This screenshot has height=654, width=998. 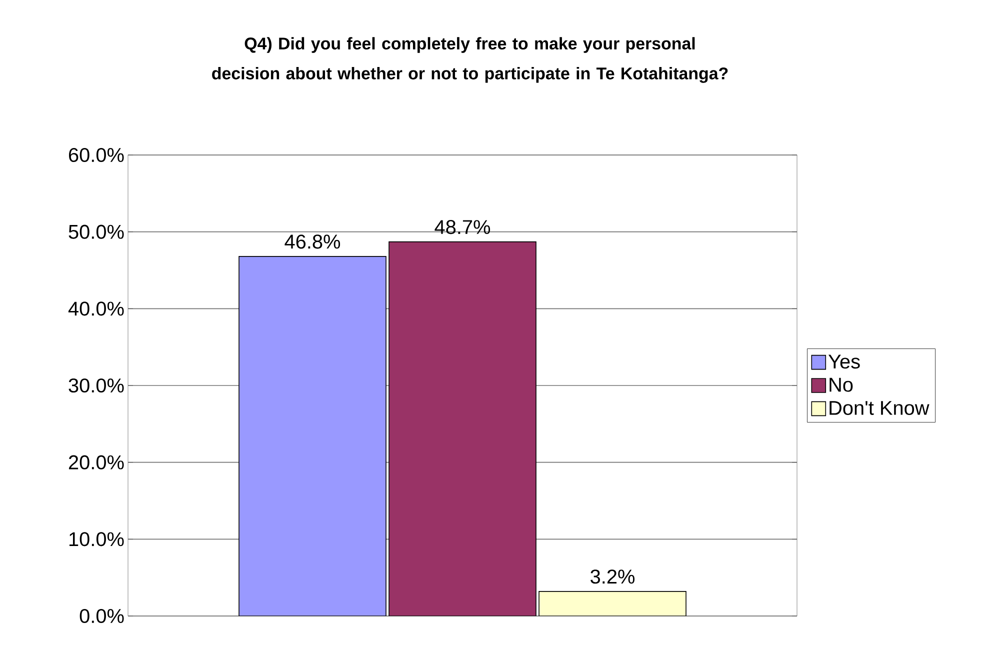 I want to click on y-tick-label: 50.0%, so click(x=96, y=231).